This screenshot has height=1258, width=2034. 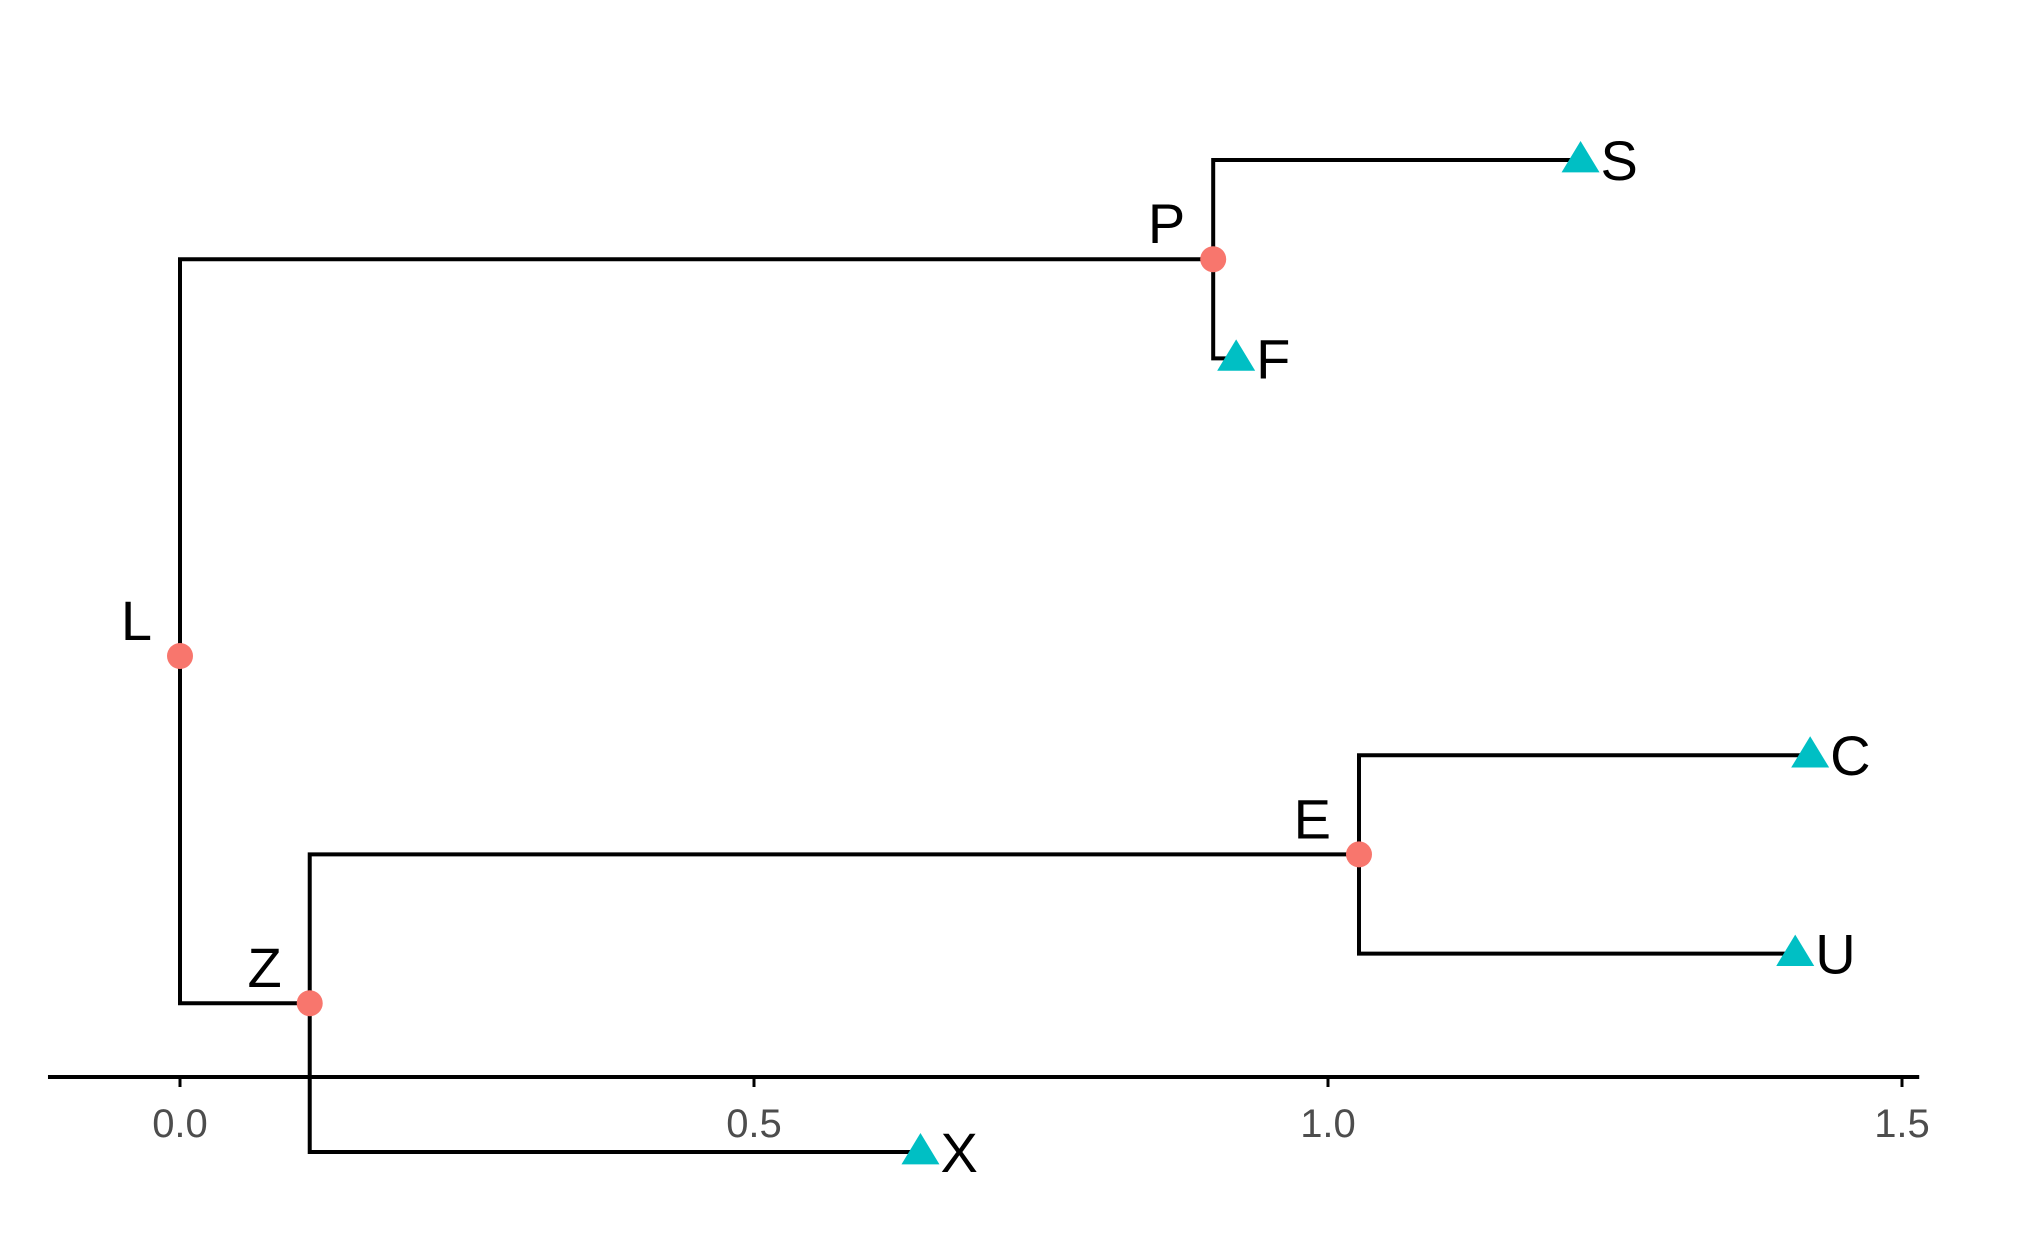 What do you see at coordinates (245, 830) in the screenshot?
I see `branch-l-z` at bounding box center [245, 830].